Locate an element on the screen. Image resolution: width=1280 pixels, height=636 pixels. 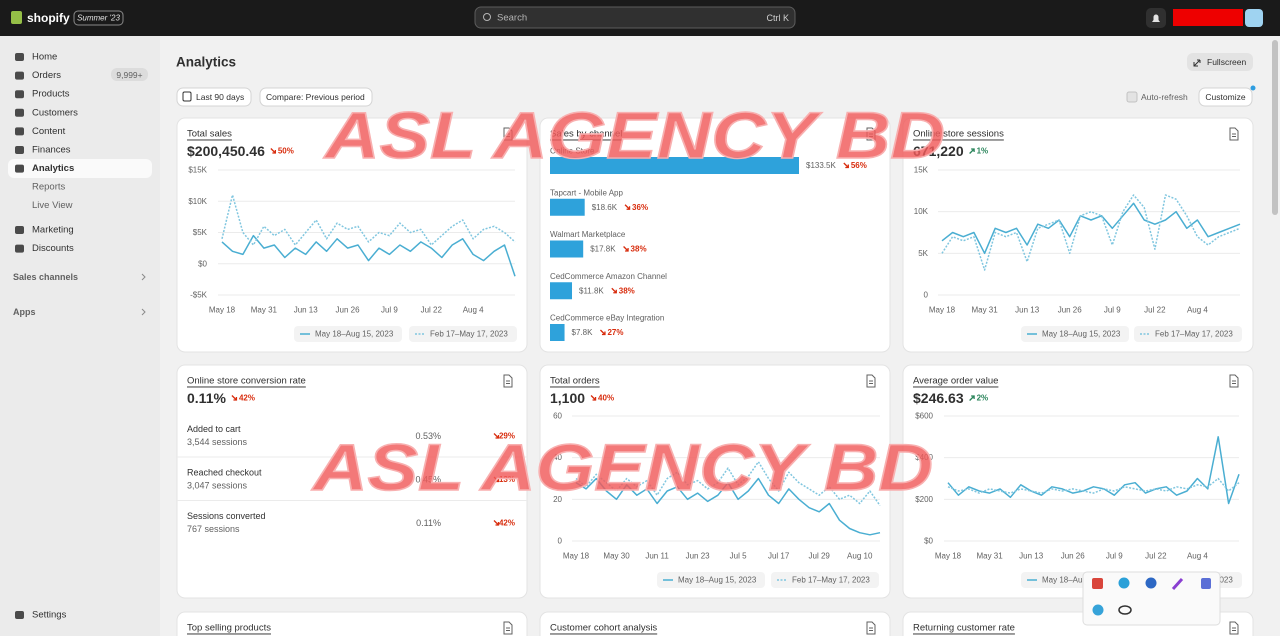
y-tick-label: $600 is located at coordinates (924, 416).